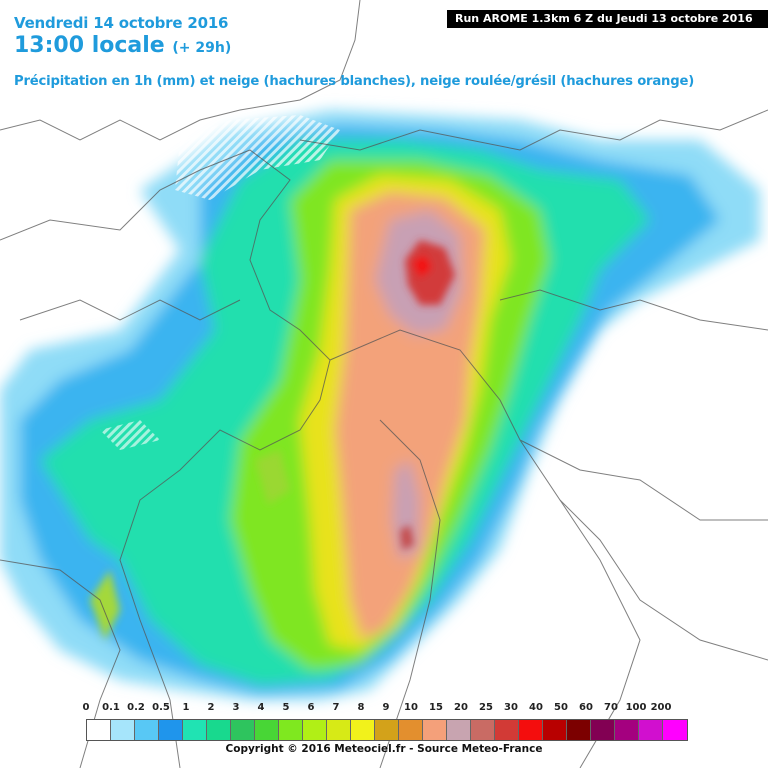 The width and height of the screenshot is (768, 768). Describe the element at coordinates (136, 707) in the screenshot. I see `legend-label: 0.2` at that location.